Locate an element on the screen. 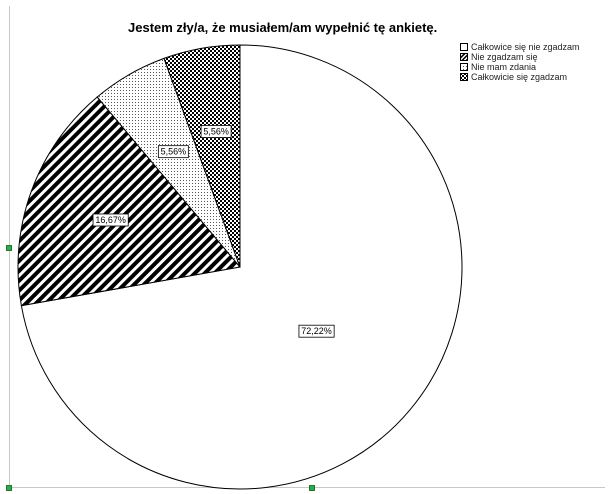 This screenshot has width=608, height=494. legend-label-strongly-disagree: Całkowice się nie zgadzam is located at coordinates (525, 47).